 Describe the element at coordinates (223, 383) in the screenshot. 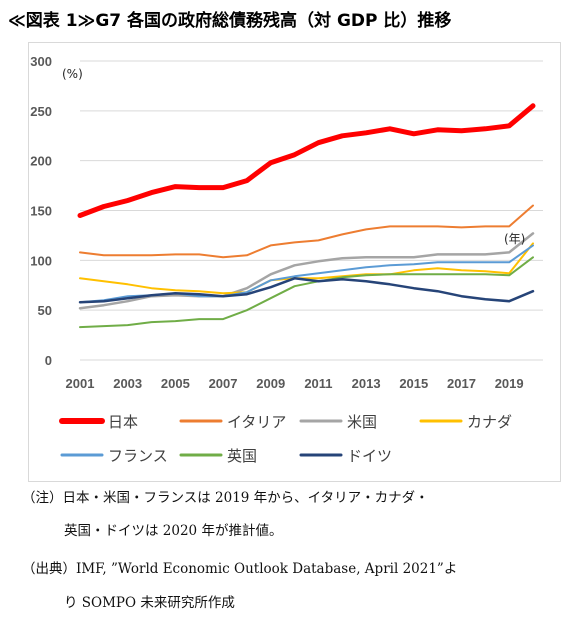

I see `x-tick-label: 2007` at that location.